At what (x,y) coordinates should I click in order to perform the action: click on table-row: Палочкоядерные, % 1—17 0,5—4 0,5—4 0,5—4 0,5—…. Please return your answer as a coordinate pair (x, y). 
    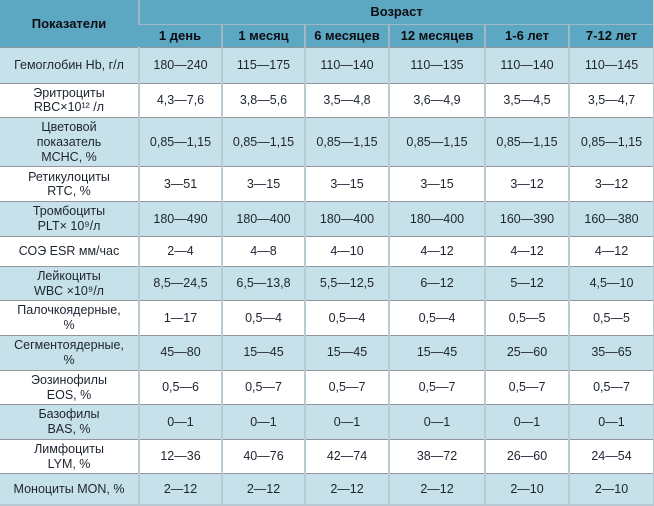
    Looking at the image, I should click on (327, 318).